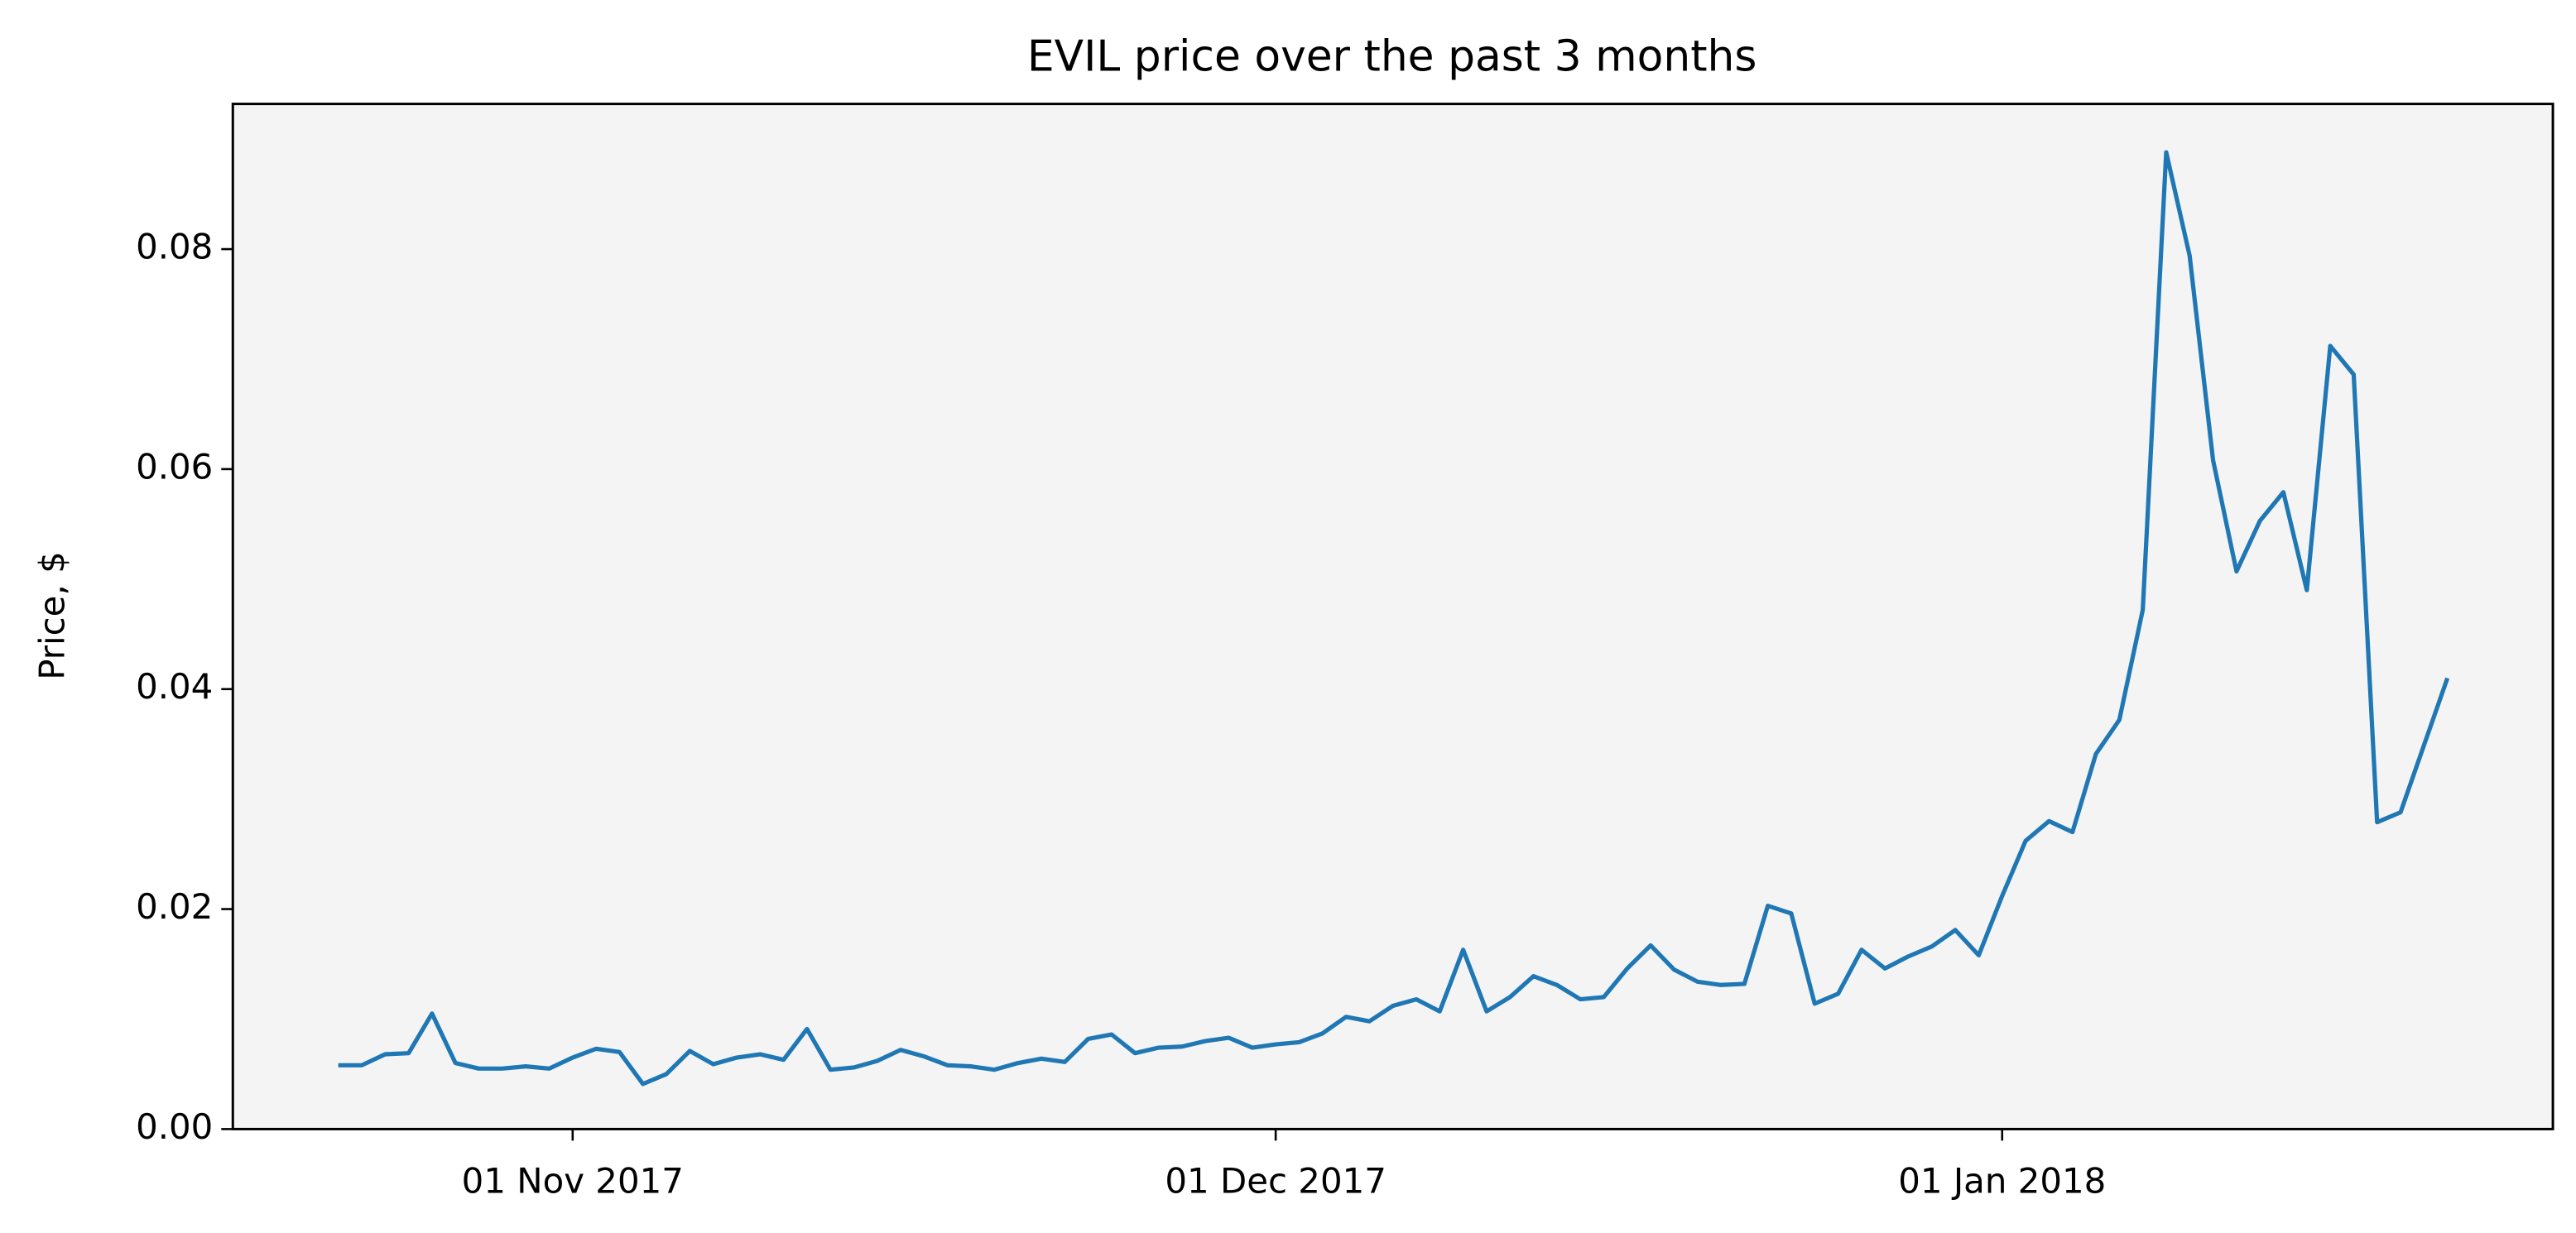  Describe the element at coordinates (174, 906) in the screenshot. I see `y-tick-label: 0.02` at that location.